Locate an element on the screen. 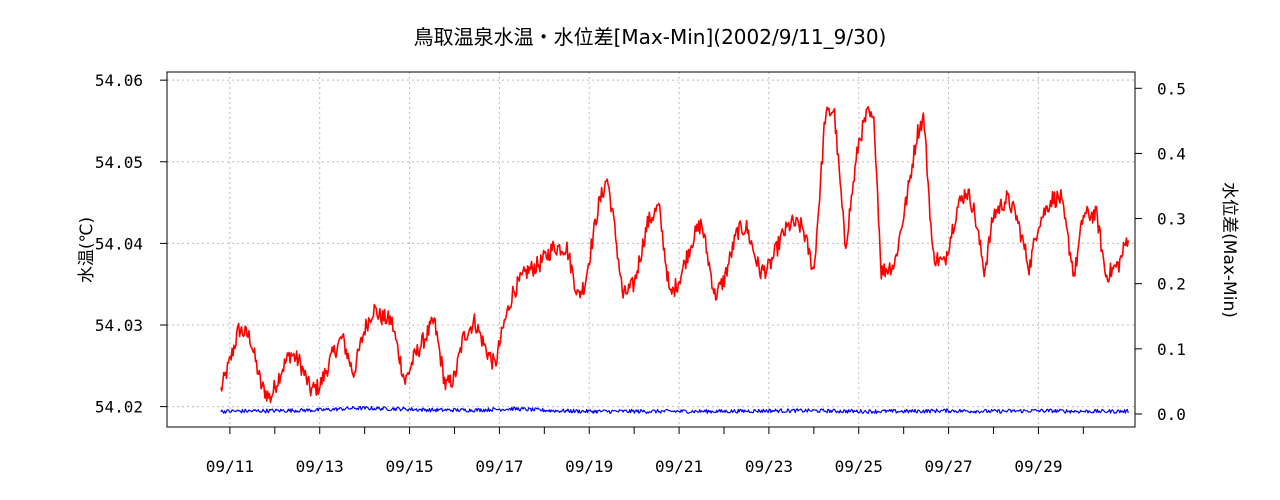 This screenshot has width=1280, height=500. chart-title: 鳥取温泉水温・水位差[Max-Min](2002/9/11_9/30) is located at coordinates (650, 37).